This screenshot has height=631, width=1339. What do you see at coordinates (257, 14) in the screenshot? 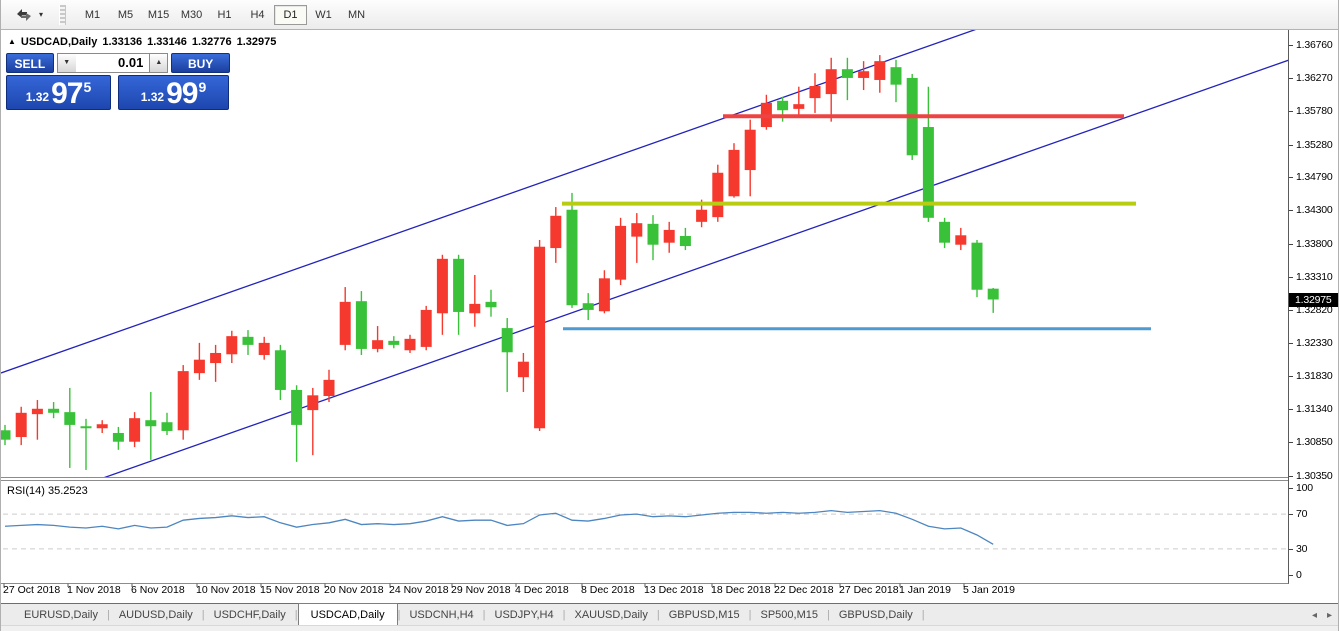
I see `timeframe-button-h4: H4` at bounding box center [257, 14].